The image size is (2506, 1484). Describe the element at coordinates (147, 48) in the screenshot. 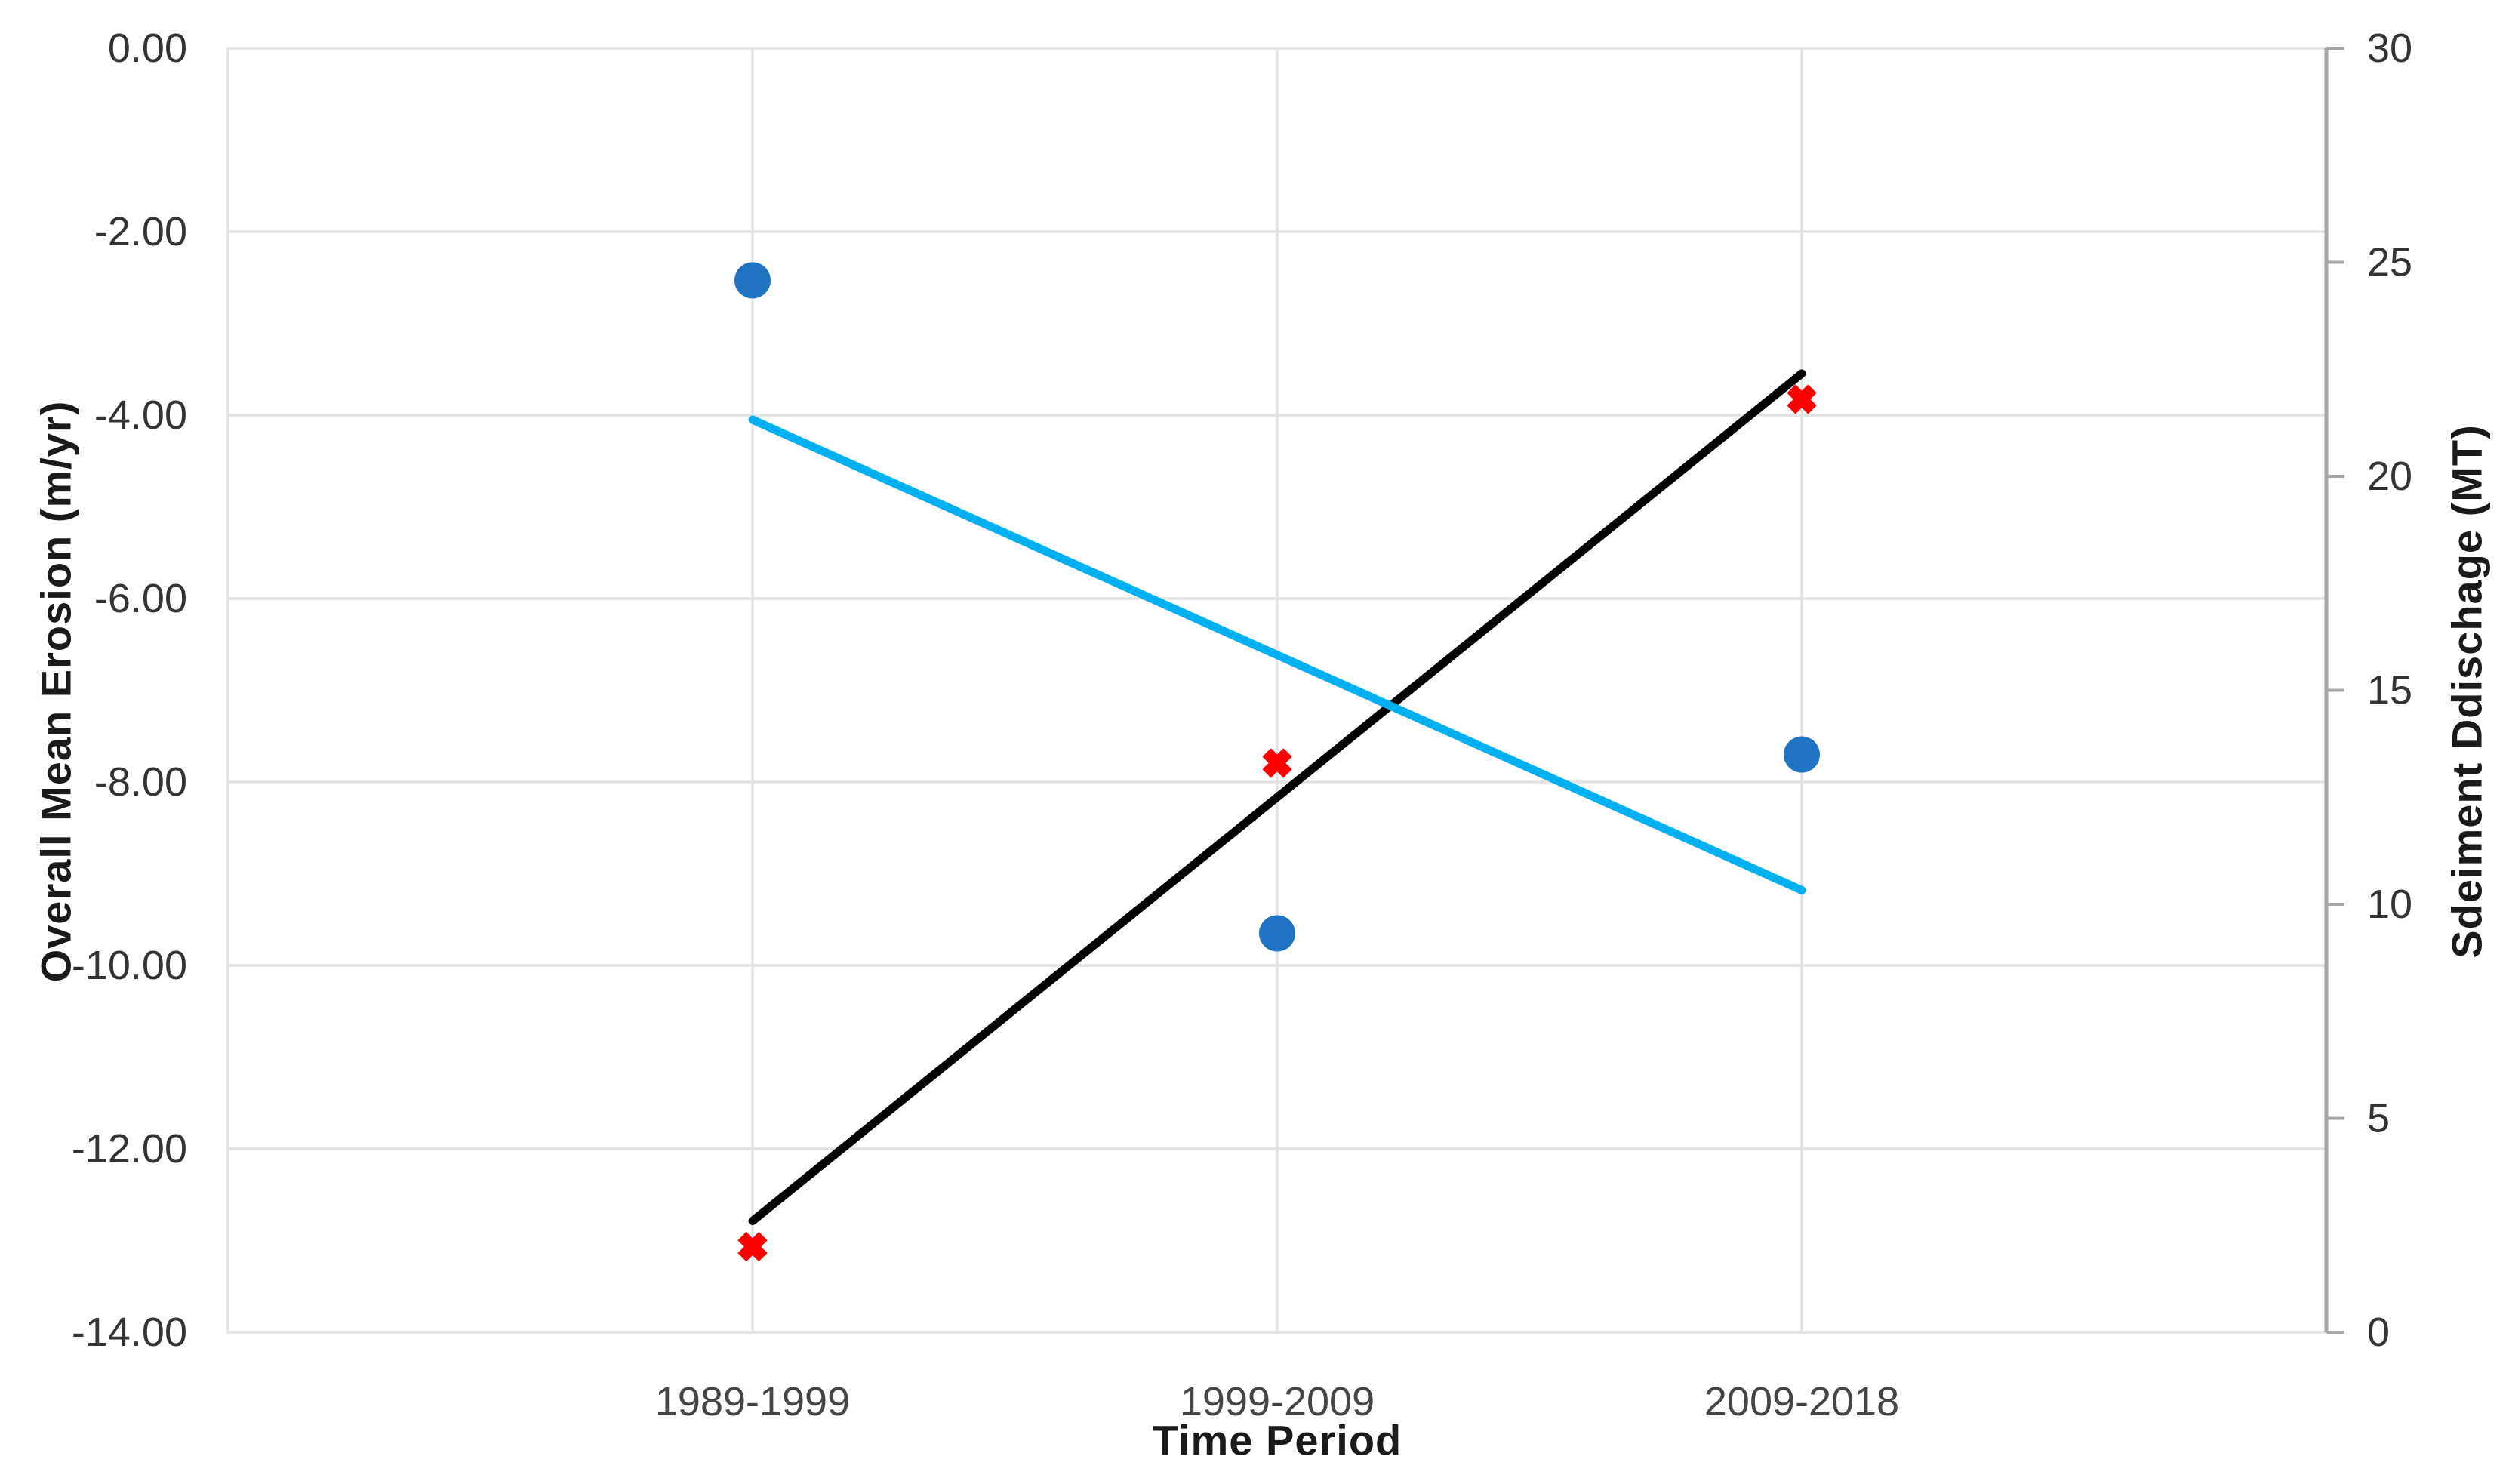

I see `left-axis-tick-label: 0.00` at that location.